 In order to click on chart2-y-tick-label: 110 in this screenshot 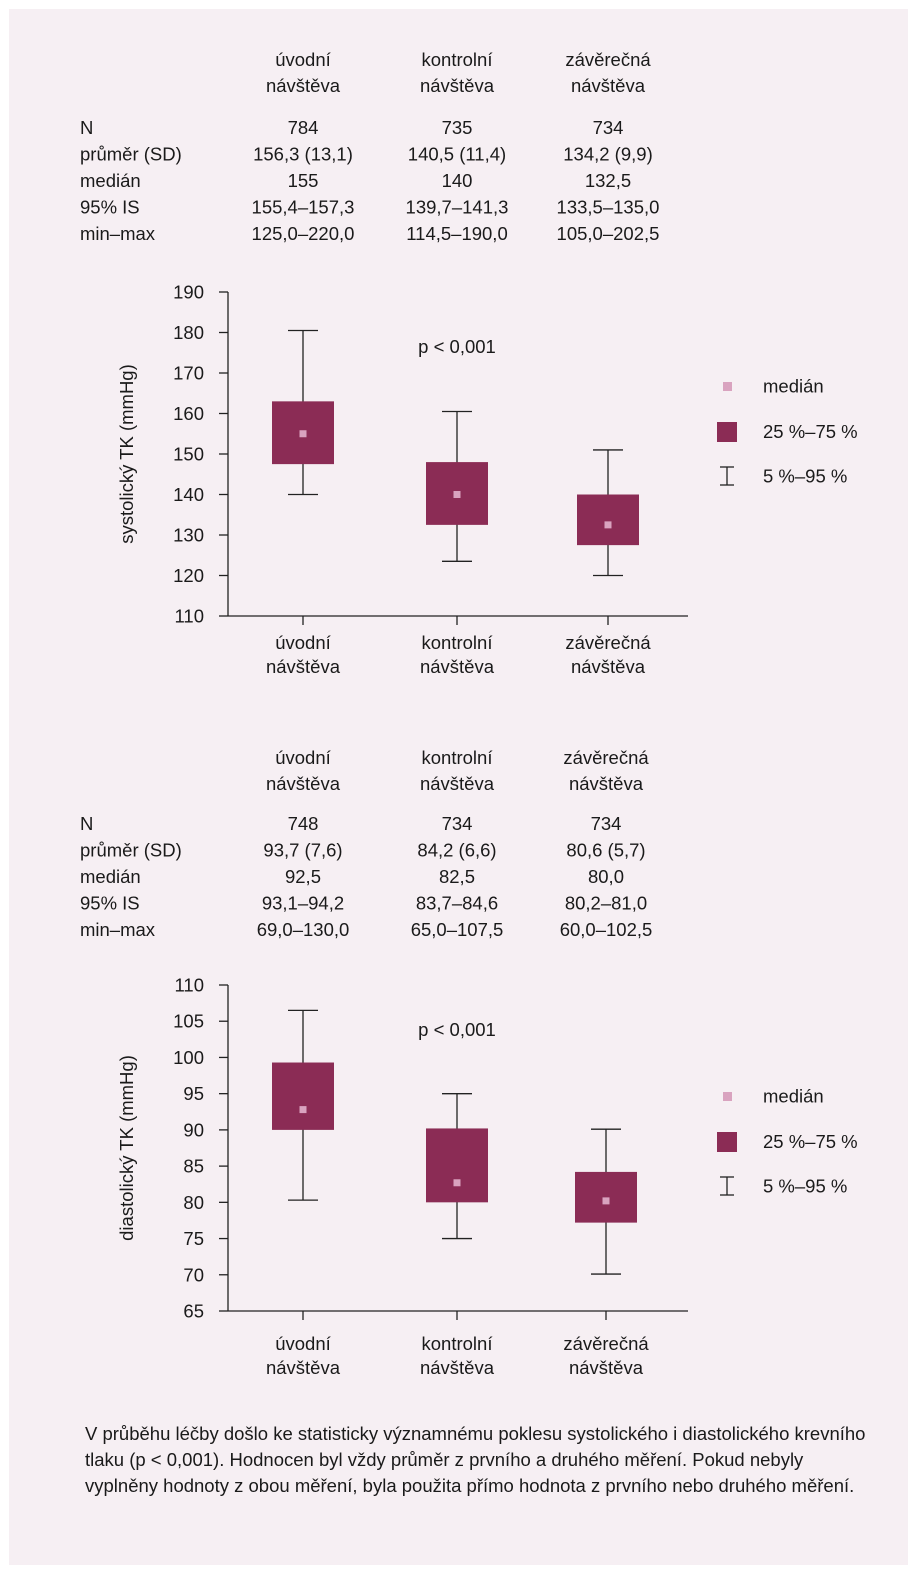, I will do `click(190, 985)`.